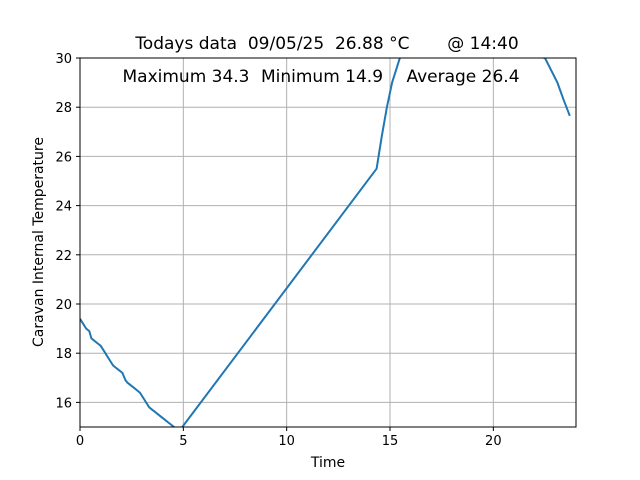 This screenshot has height=480, width=640. What do you see at coordinates (39, 242) in the screenshot?
I see `y-axis-label: Caravan Internal Temperature` at bounding box center [39, 242].